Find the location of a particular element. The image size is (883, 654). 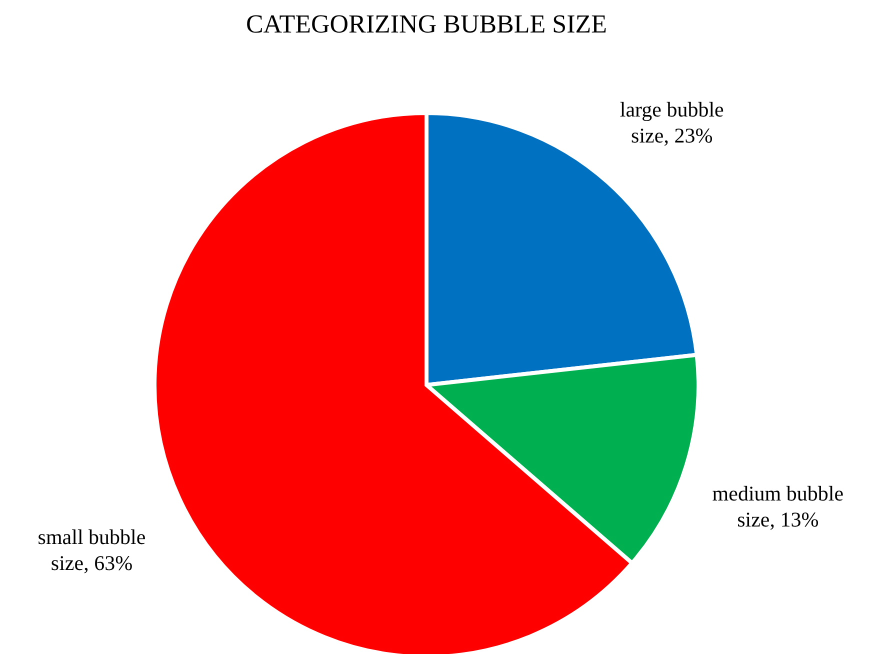

chart-title: CATEGORIZING BUBBLE SIZE is located at coordinates (427, 24).